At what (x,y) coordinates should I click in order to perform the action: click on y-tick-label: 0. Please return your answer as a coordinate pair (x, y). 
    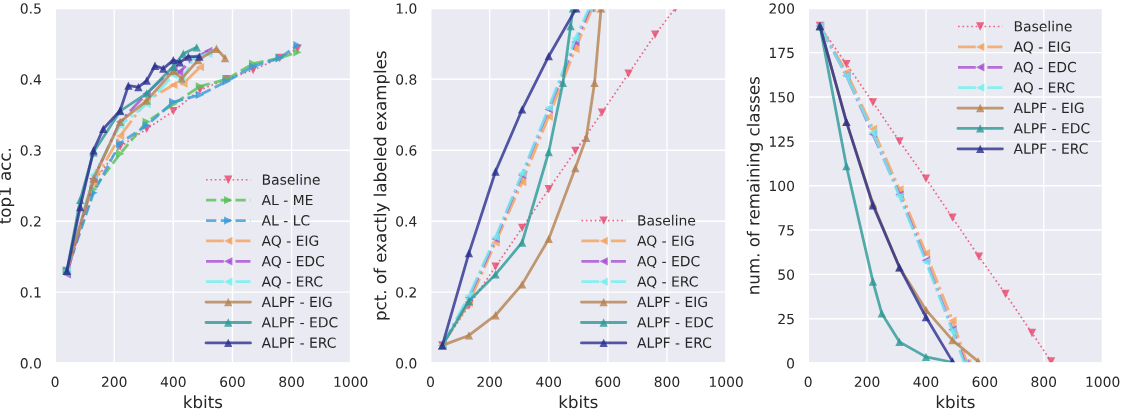
    Looking at the image, I should click on (791, 363).